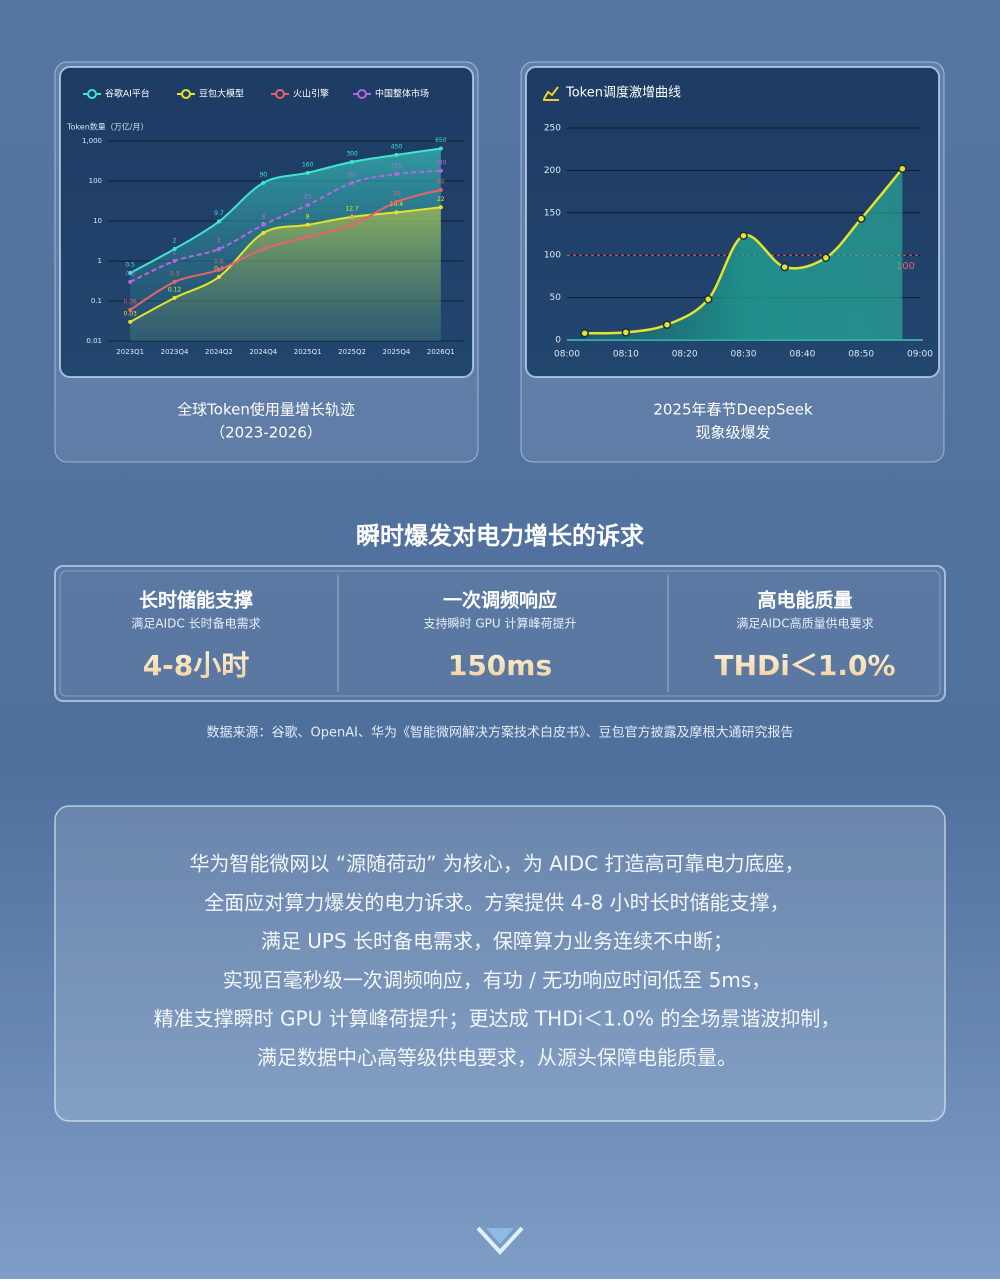  What do you see at coordinates (402, 94) in the screenshot?
I see `legend-label: 中国整体市场` at bounding box center [402, 94].